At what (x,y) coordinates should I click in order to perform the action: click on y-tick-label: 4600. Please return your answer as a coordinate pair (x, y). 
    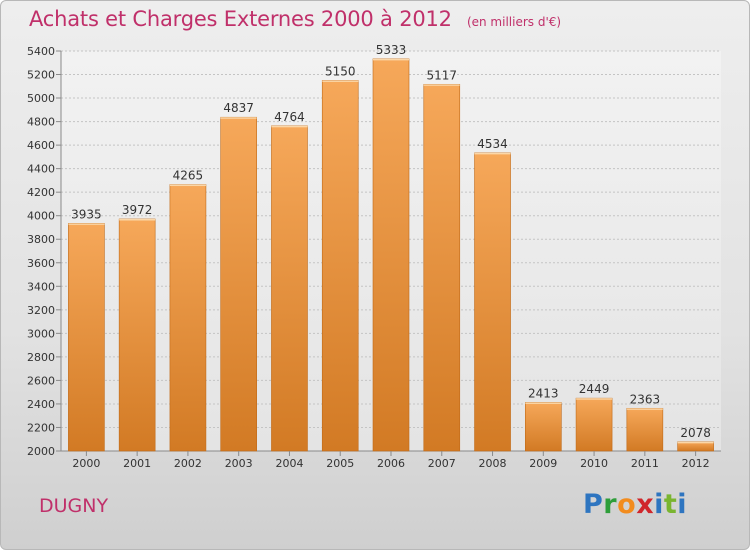
    Looking at the image, I should click on (41, 145).